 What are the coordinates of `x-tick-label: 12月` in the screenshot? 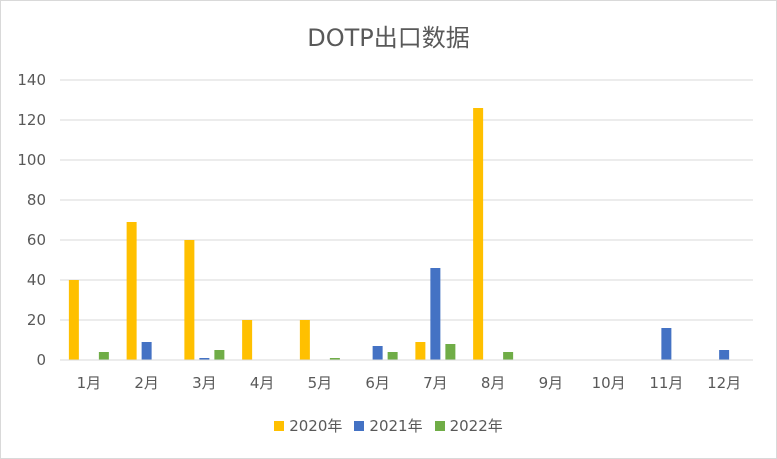 It's located at (724, 383).